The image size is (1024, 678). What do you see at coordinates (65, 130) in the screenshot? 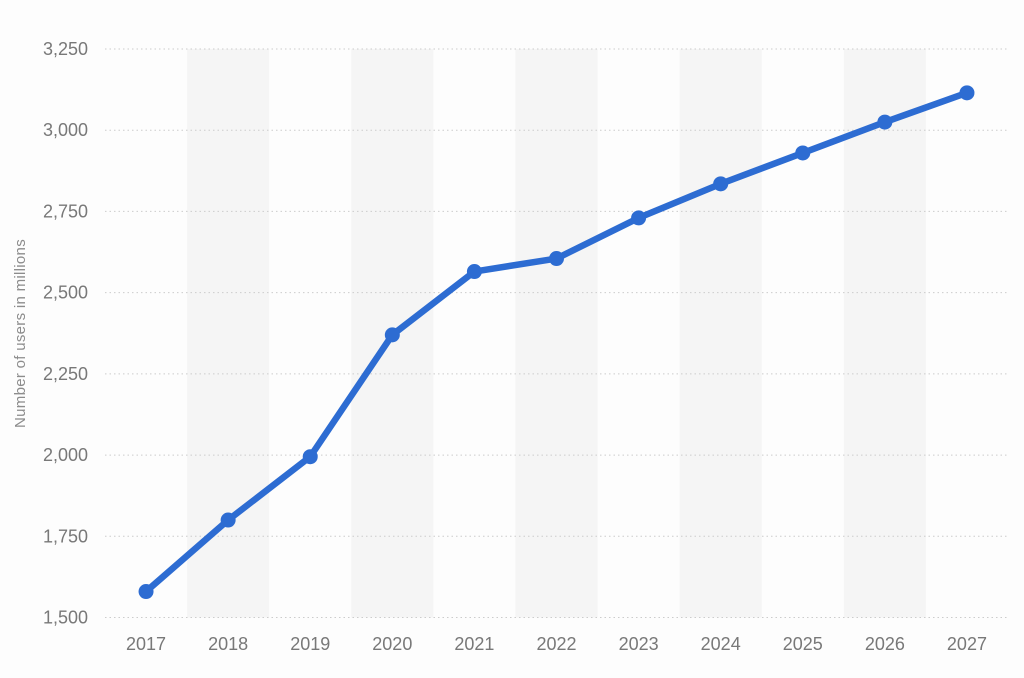
I see `y-tick-label: 3,000` at bounding box center [65, 130].